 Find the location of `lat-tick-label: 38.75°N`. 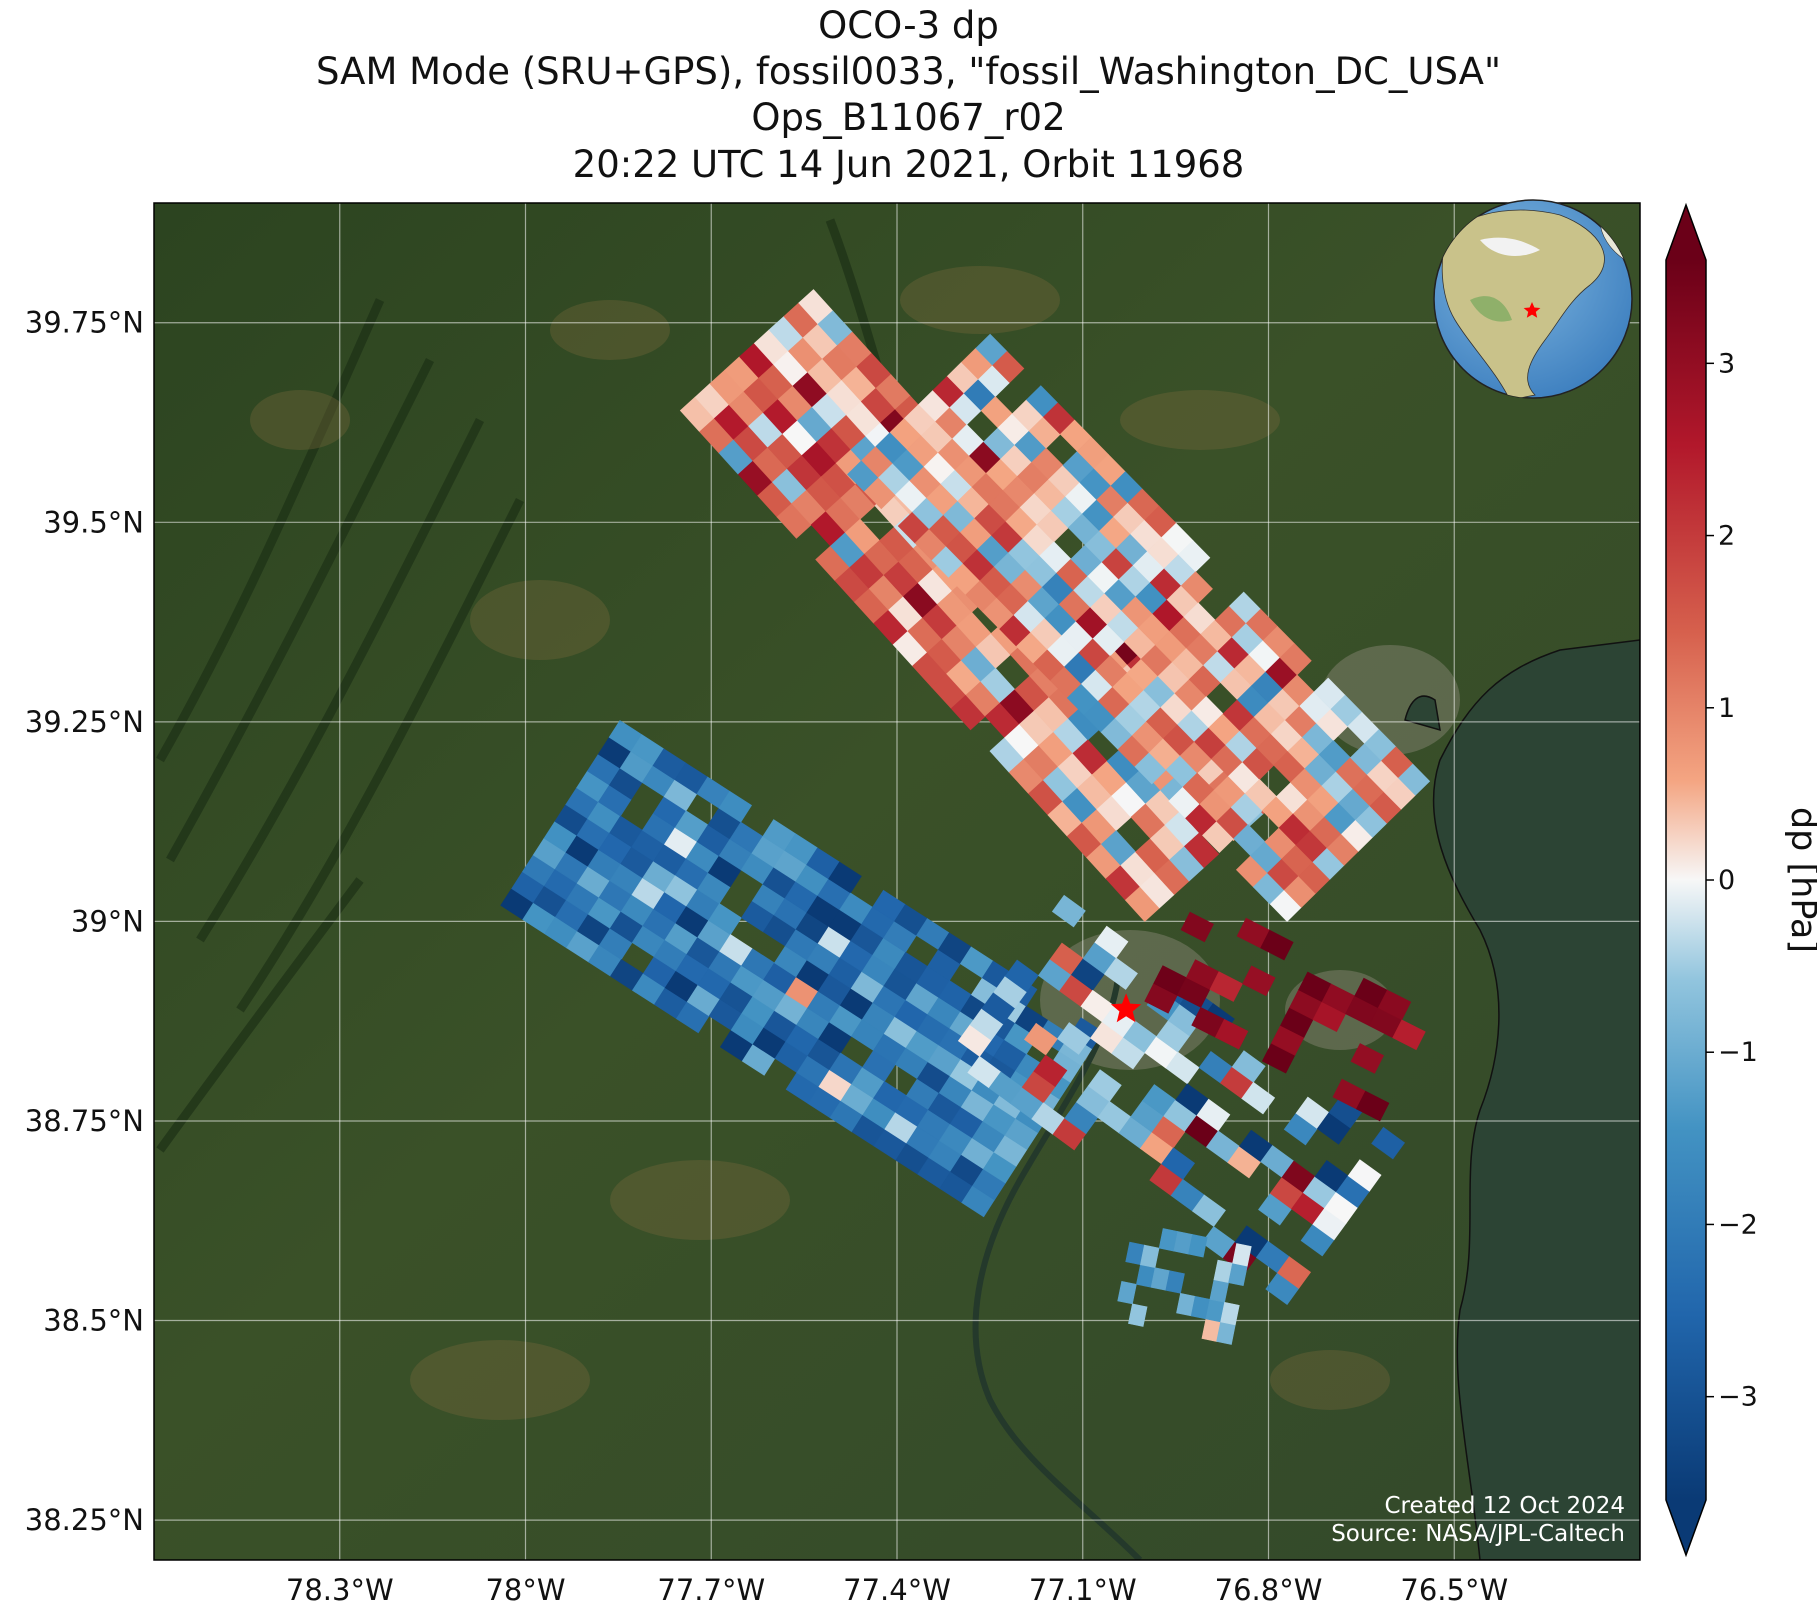

lat-tick-label: 38.75°N is located at coordinates (84, 1121).